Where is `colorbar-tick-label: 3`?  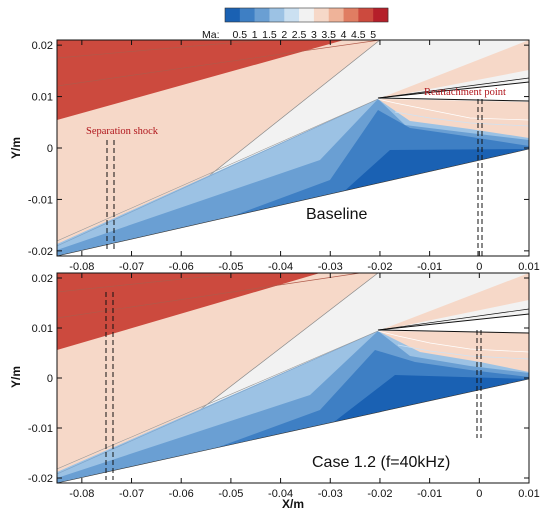 colorbar-tick-label: 3 is located at coordinates (314, 35).